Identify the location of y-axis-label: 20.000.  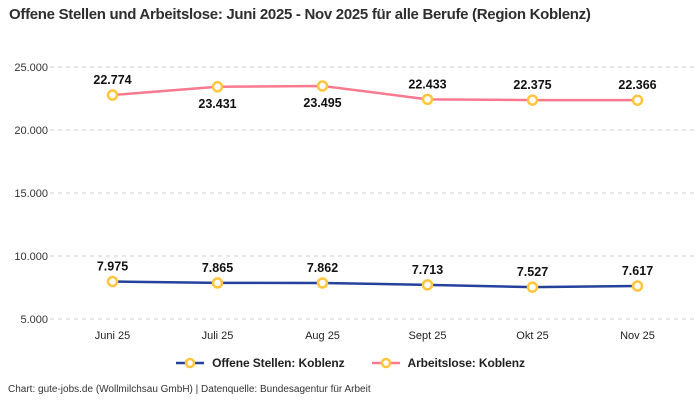
(31, 131).